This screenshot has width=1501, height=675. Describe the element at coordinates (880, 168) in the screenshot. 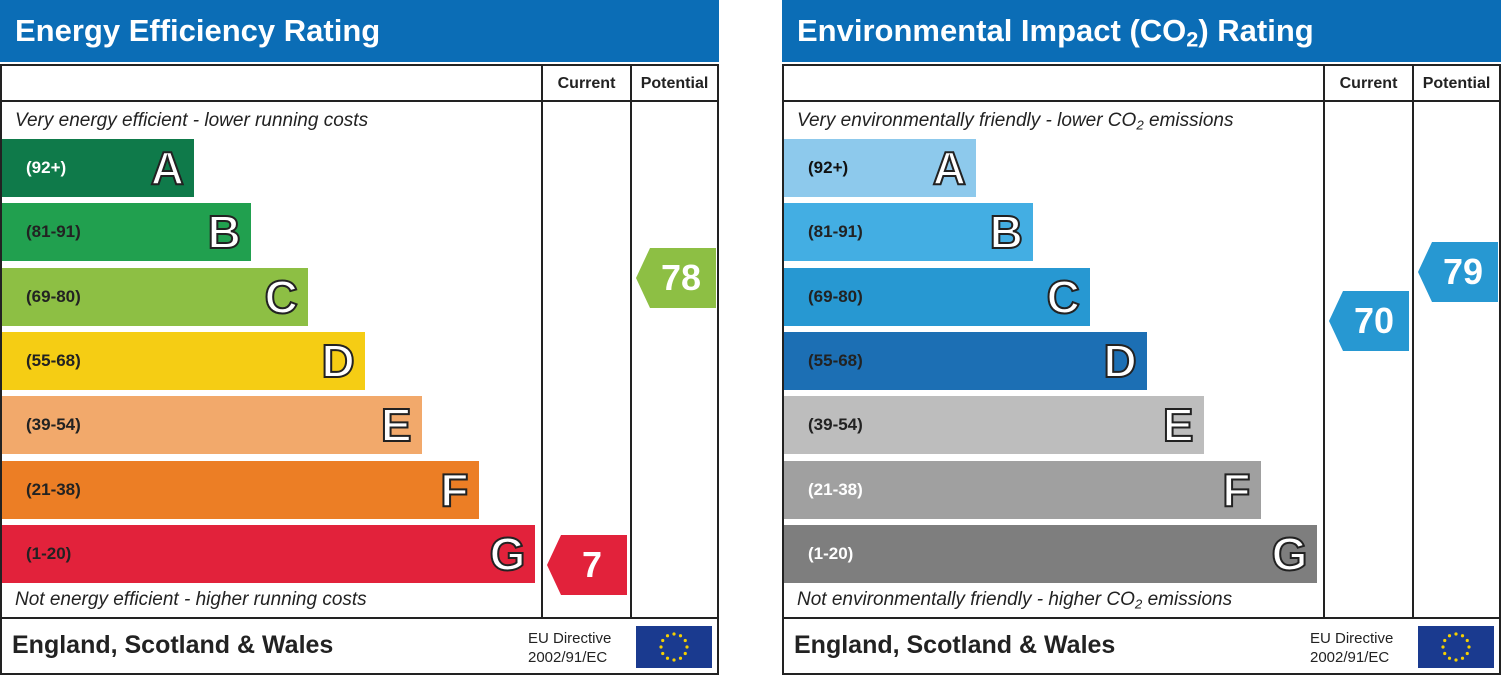

I see `co2-band-a: (92+) A` at that location.